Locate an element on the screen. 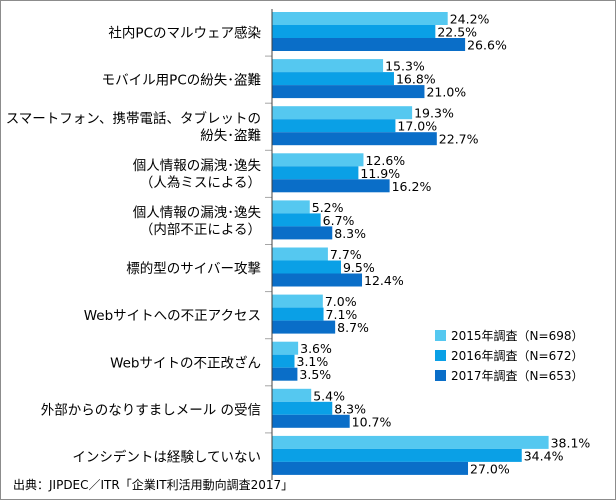  value-label: 17.0% is located at coordinates (417, 126).